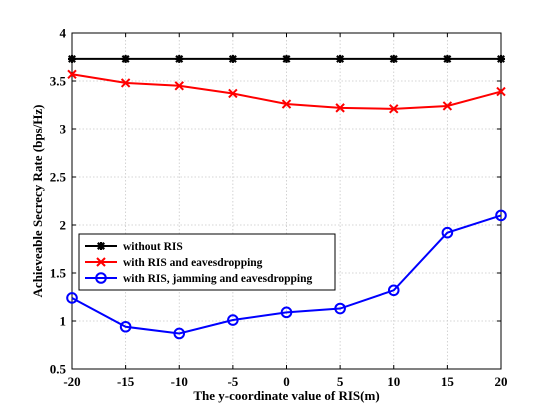 The height and width of the screenshot is (420, 554). I want to click on y-tick-label: 4, so click(63, 33).